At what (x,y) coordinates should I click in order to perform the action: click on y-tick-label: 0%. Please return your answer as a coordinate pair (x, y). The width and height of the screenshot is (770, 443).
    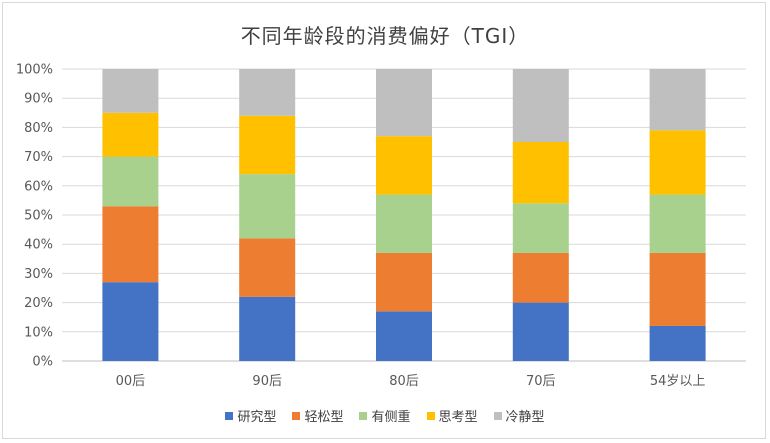
    Looking at the image, I should click on (42, 362).